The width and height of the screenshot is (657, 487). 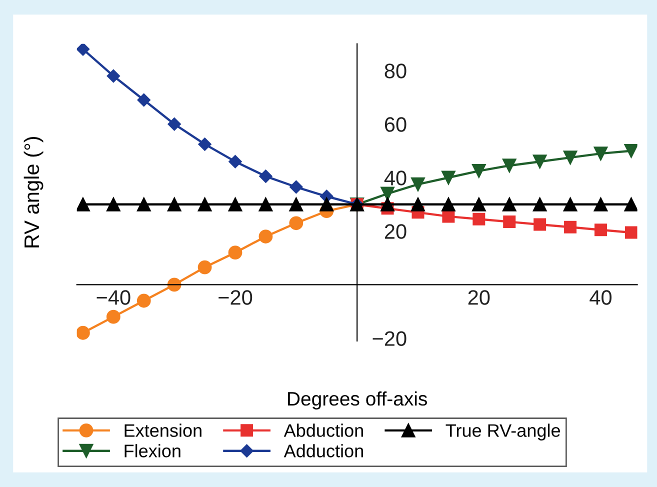 What do you see at coordinates (113, 297) in the screenshot?
I see `x-tick-label: −40` at bounding box center [113, 297].